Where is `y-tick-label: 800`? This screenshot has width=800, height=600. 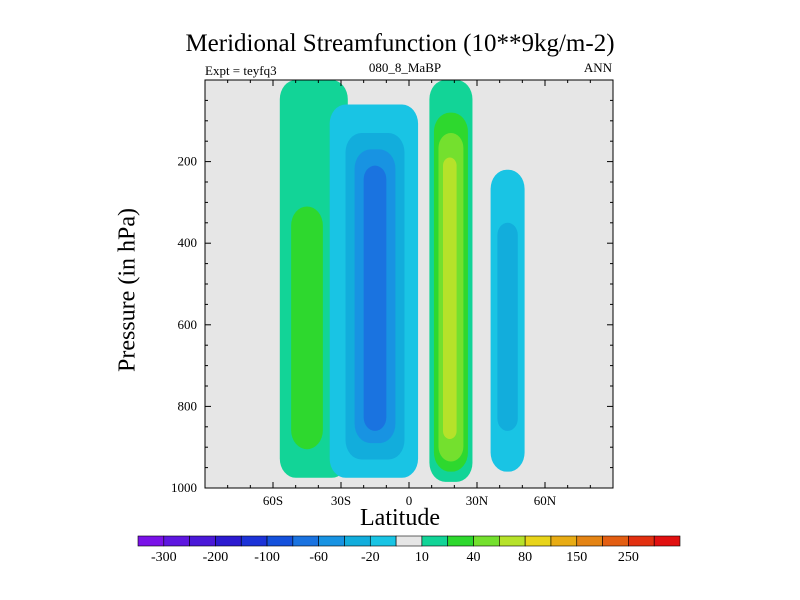 y-tick-label: 800 is located at coordinates (188, 405).